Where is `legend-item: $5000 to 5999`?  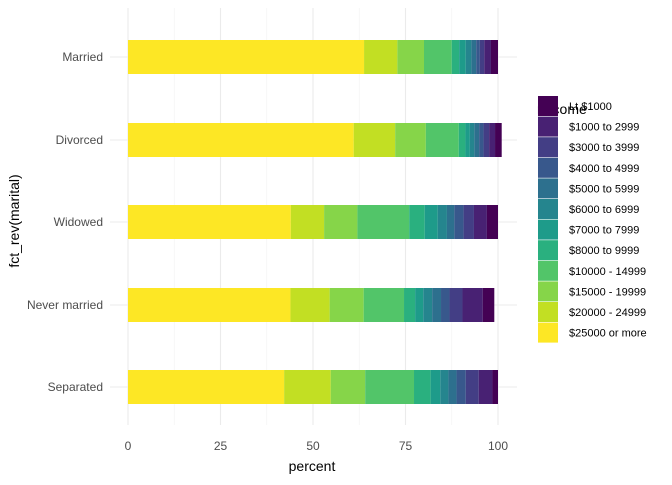
legend-item: $5000 to 5999 is located at coordinates (588, 188).